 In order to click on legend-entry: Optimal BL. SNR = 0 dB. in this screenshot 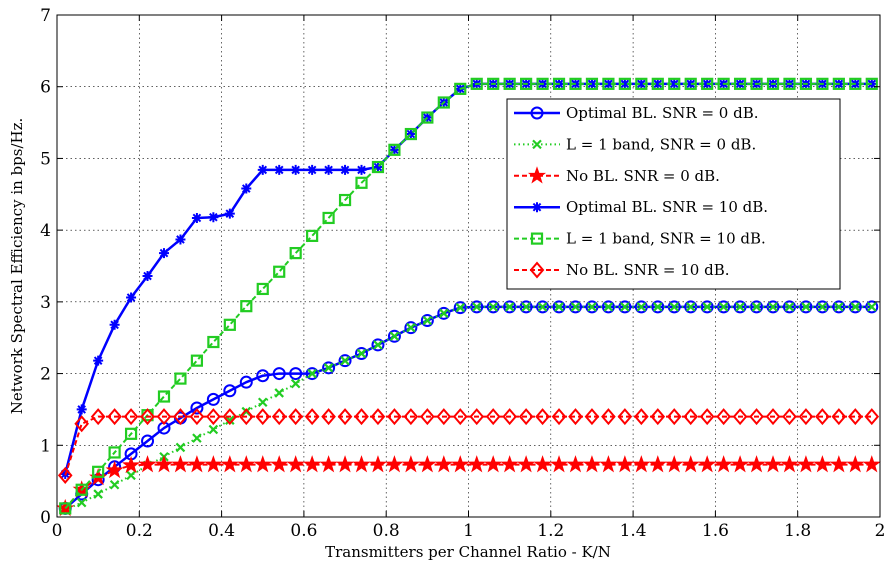, I will do `click(636, 113)`.